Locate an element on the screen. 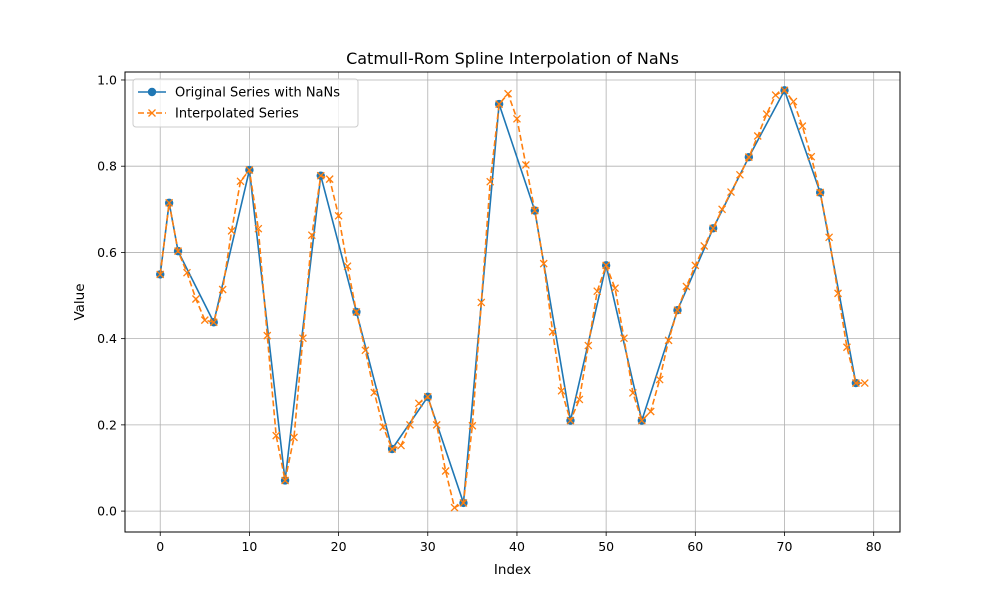  y-tick-label: 0.2 is located at coordinates (107, 424).